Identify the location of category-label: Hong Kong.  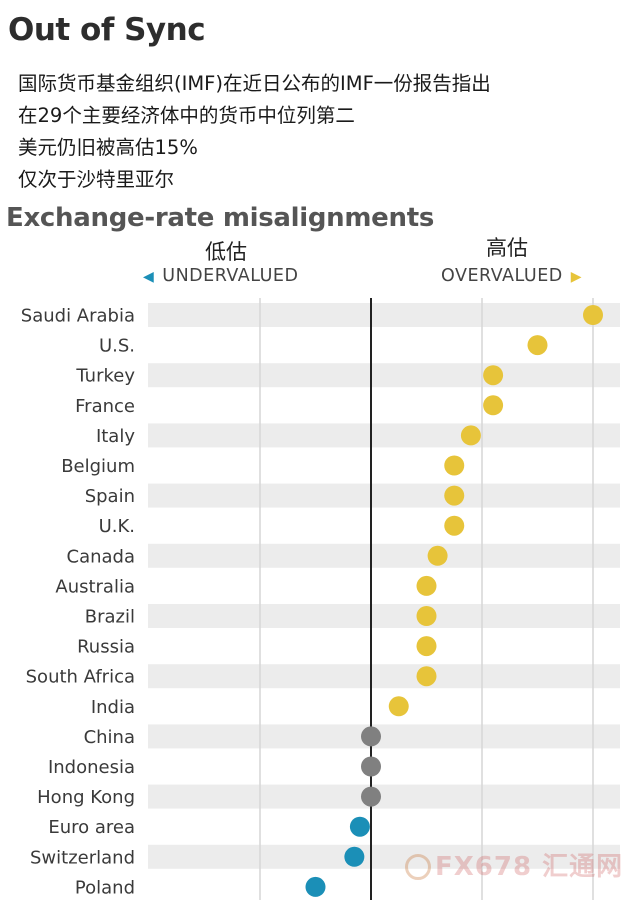
(86, 797).